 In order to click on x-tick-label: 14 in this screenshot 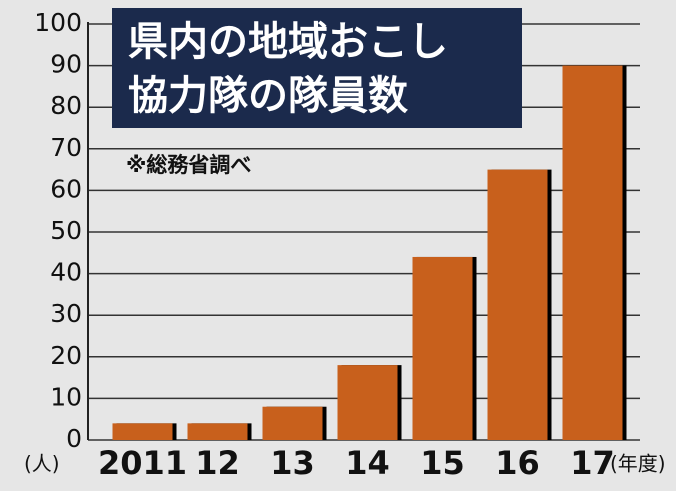, I will do `click(367, 463)`.